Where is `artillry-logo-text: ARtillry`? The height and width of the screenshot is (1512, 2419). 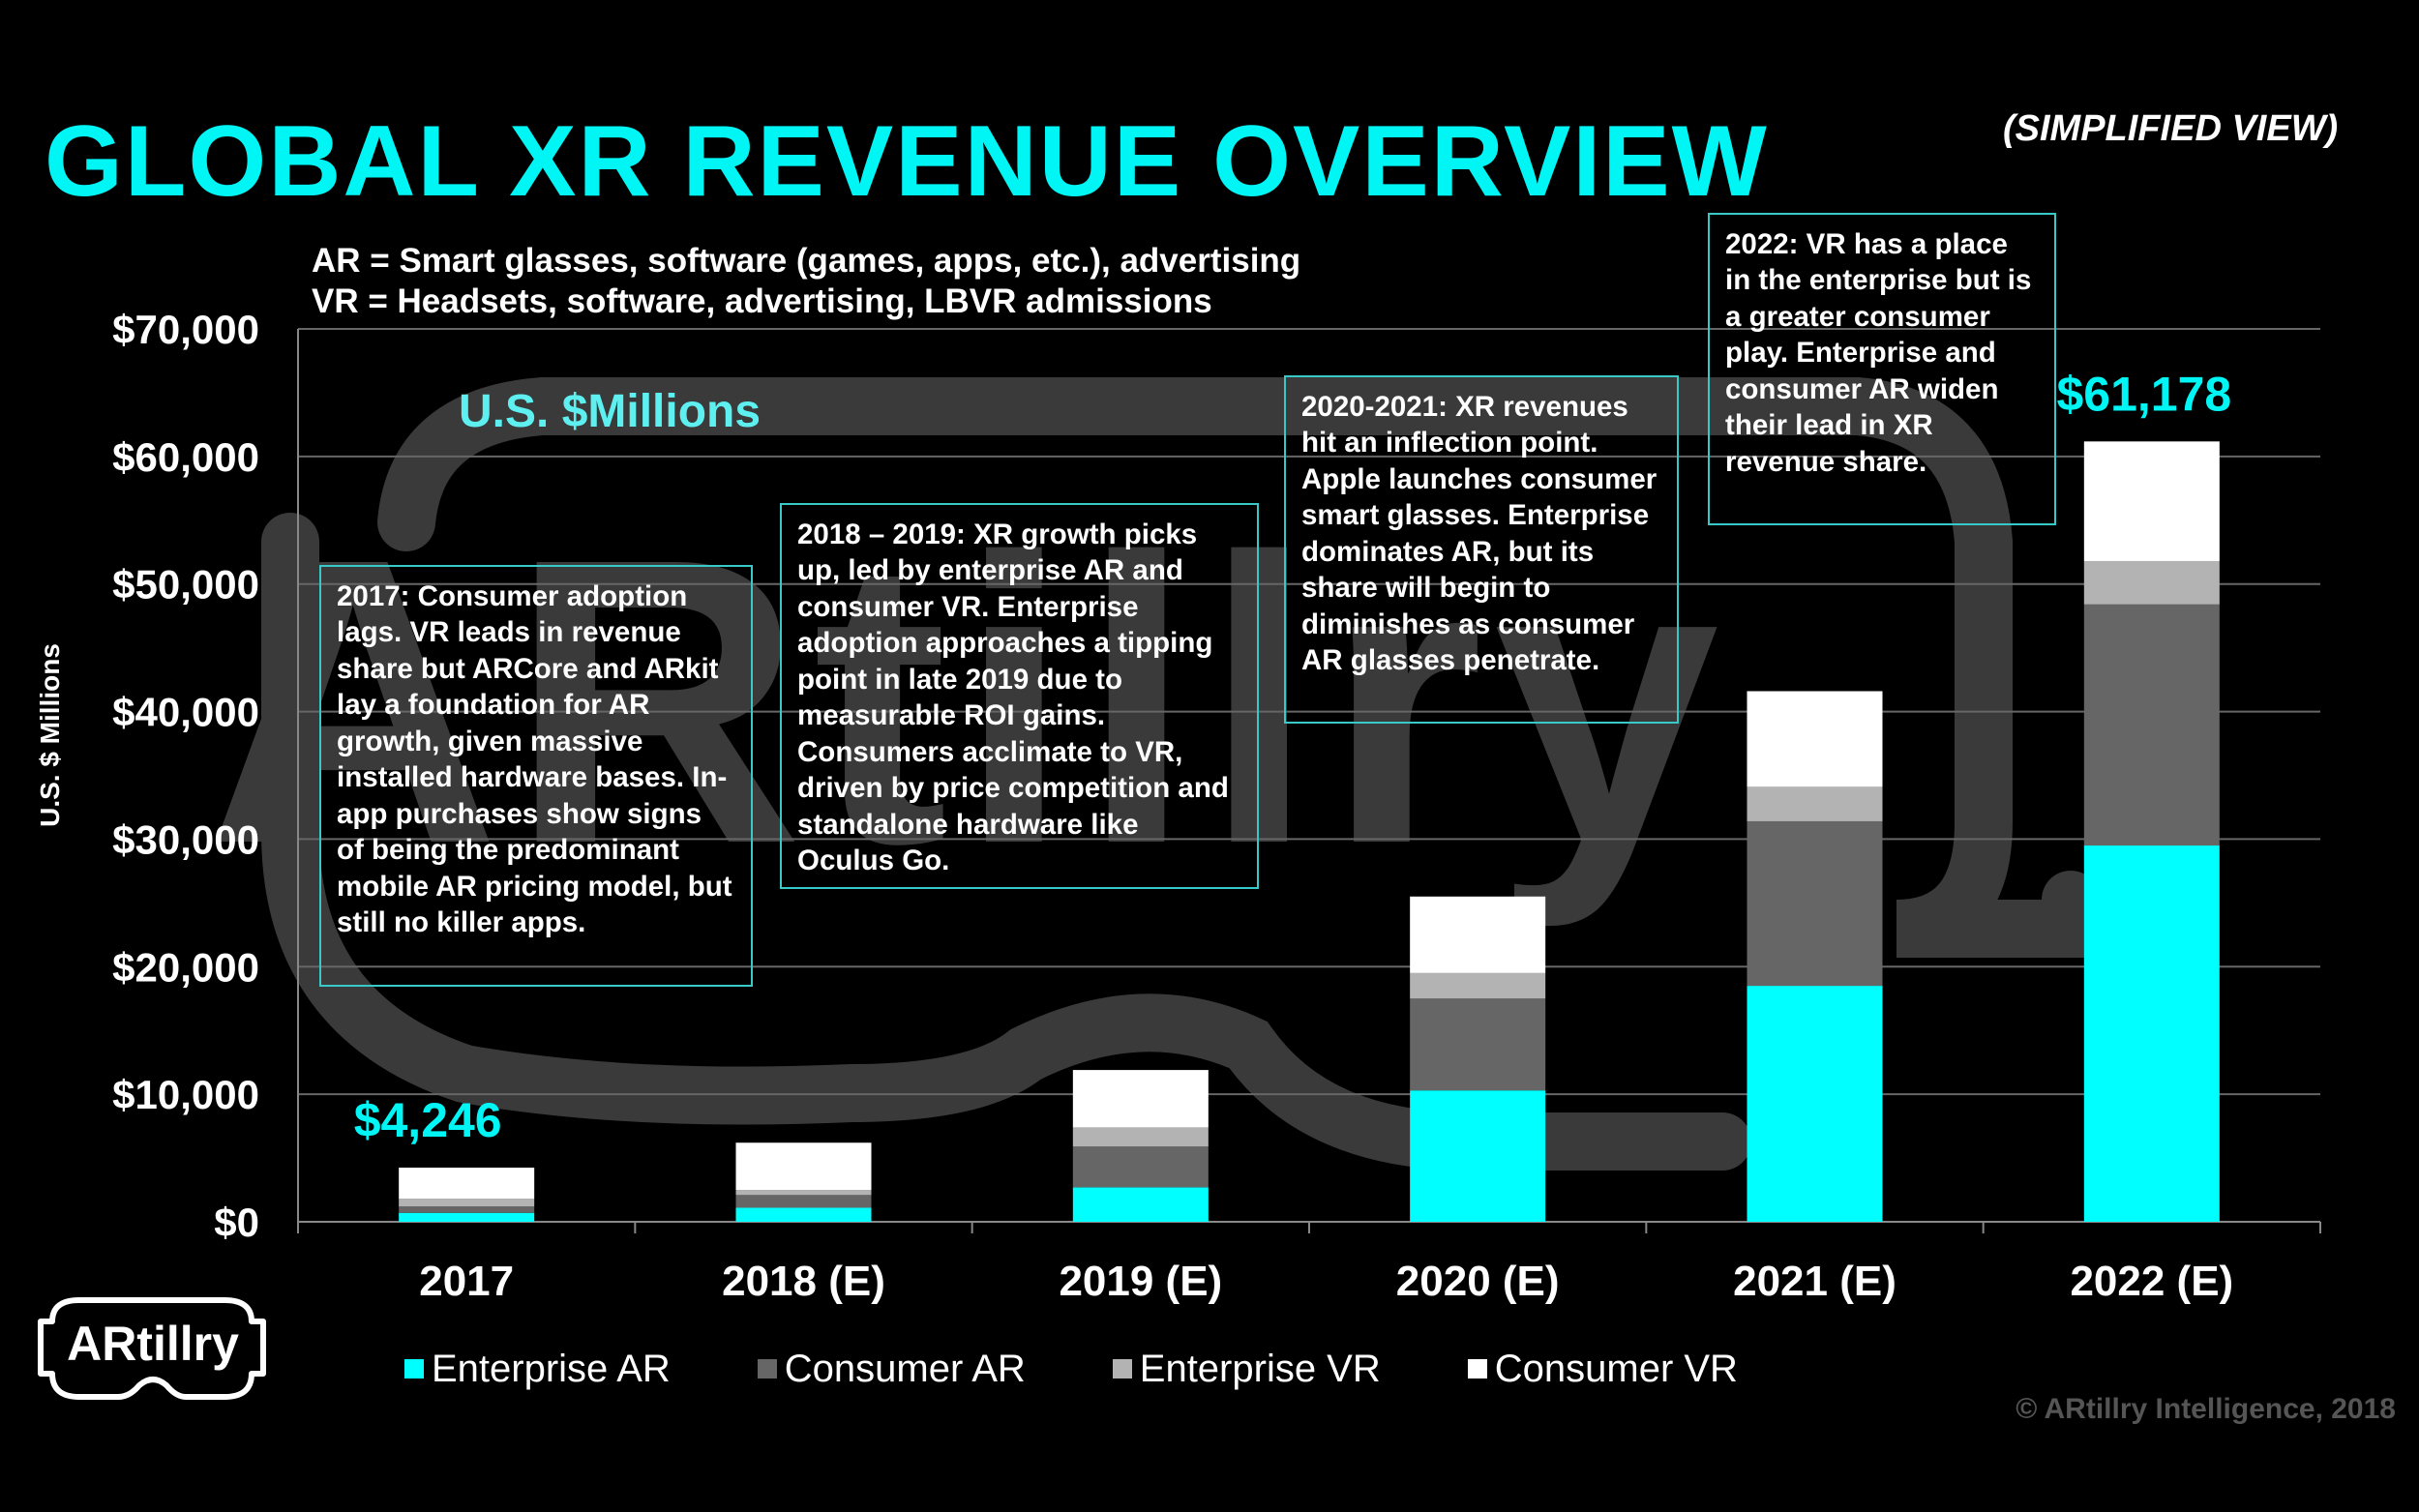
artillry-logo-text: ARtillry is located at coordinates (153, 1344).